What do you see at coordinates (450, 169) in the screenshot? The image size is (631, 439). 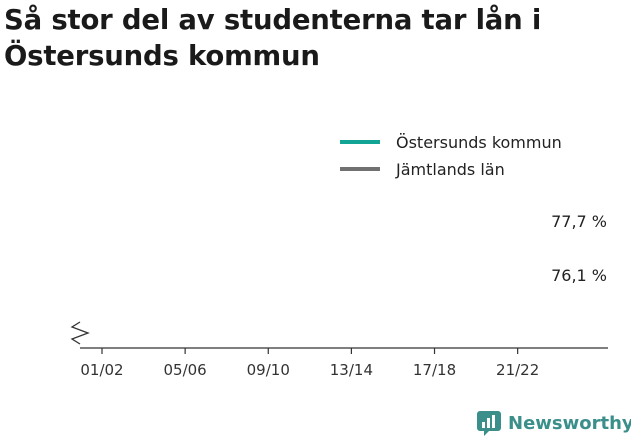 I see `legend-label: Jämtlands län` at bounding box center [450, 169].